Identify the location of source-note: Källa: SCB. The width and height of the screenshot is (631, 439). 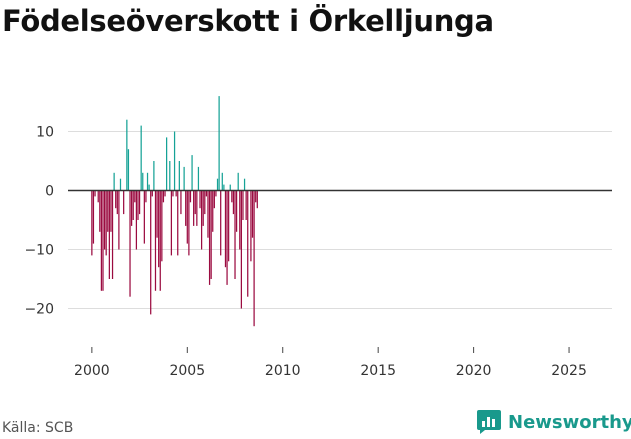
(38, 428).